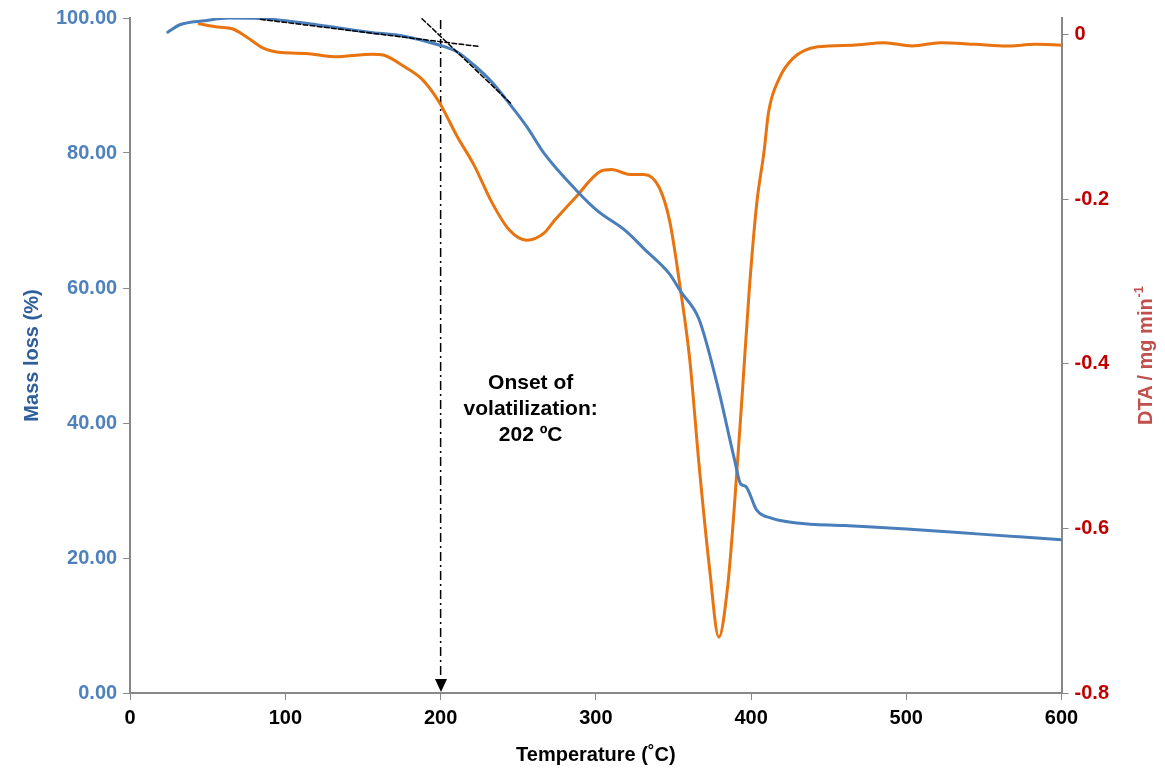  Describe the element at coordinates (596, 753) in the screenshot. I see `x-axis-title: Temperature (˚C)` at that location.